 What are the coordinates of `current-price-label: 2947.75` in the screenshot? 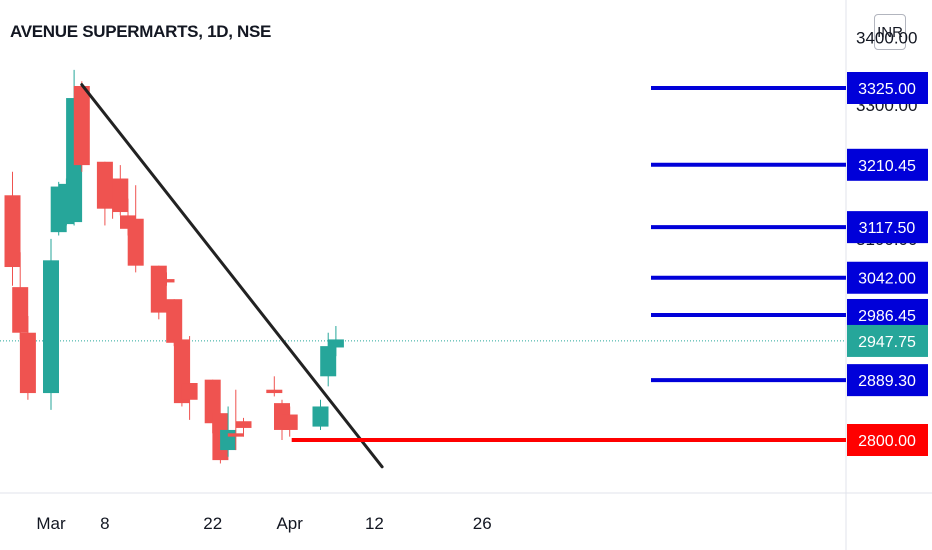 It's located at (887, 342).